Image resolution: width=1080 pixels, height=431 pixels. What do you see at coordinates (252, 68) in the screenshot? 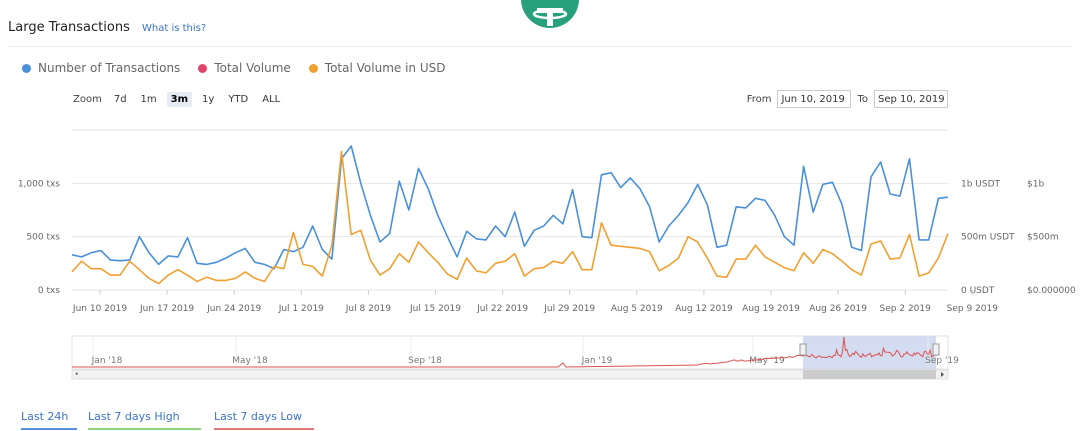
I see `legend-label: Total Volume` at bounding box center [252, 68].